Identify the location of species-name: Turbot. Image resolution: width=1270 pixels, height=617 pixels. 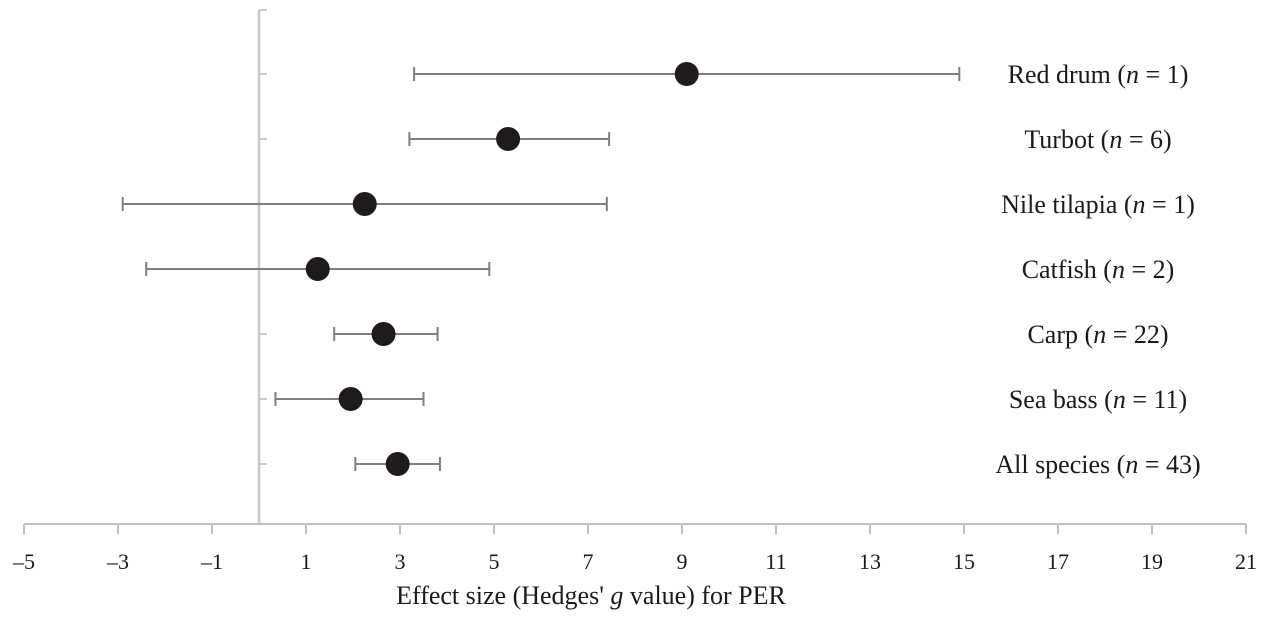
(1059, 139).